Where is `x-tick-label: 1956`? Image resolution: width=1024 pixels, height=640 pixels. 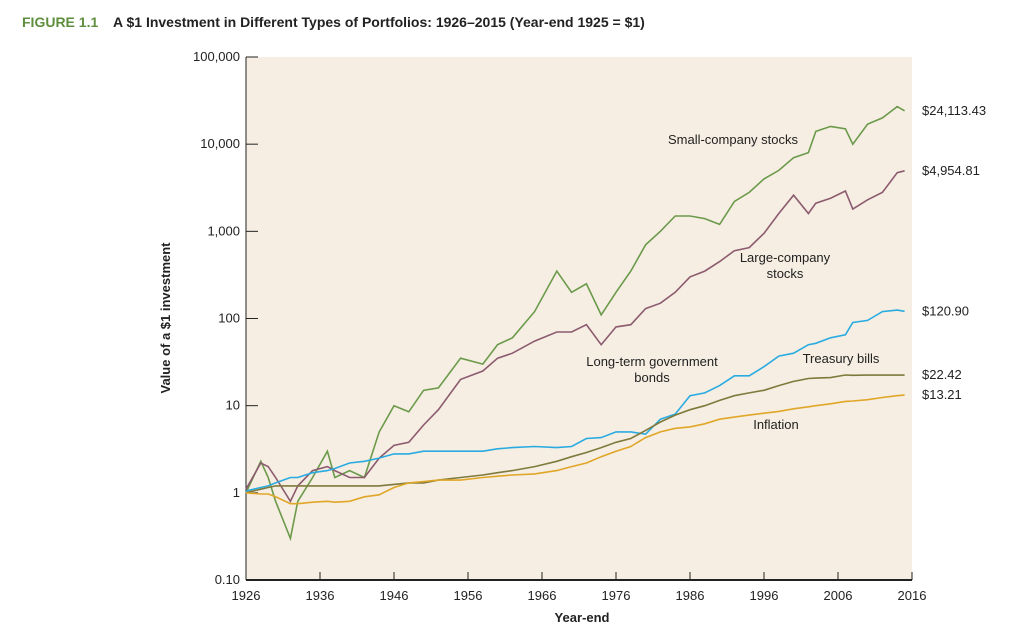 x-tick-label: 1956 is located at coordinates (468, 595).